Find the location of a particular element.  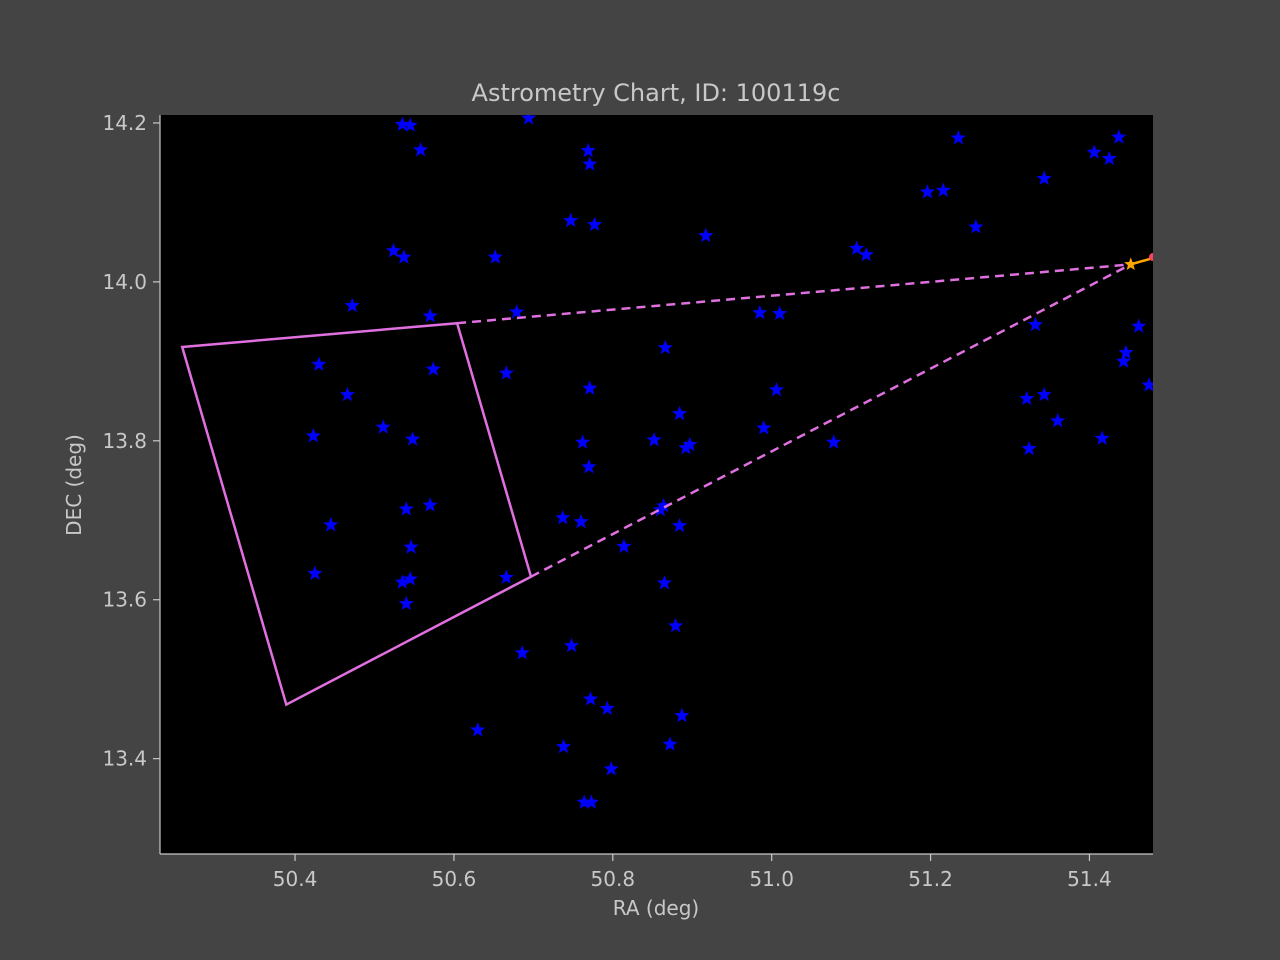

x-tick-label: 50.8 is located at coordinates (613, 879).